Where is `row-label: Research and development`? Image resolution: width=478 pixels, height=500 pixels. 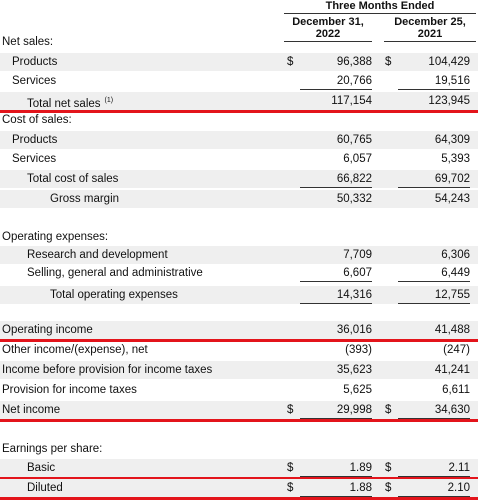 row-label: Research and development is located at coordinates (97, 255).